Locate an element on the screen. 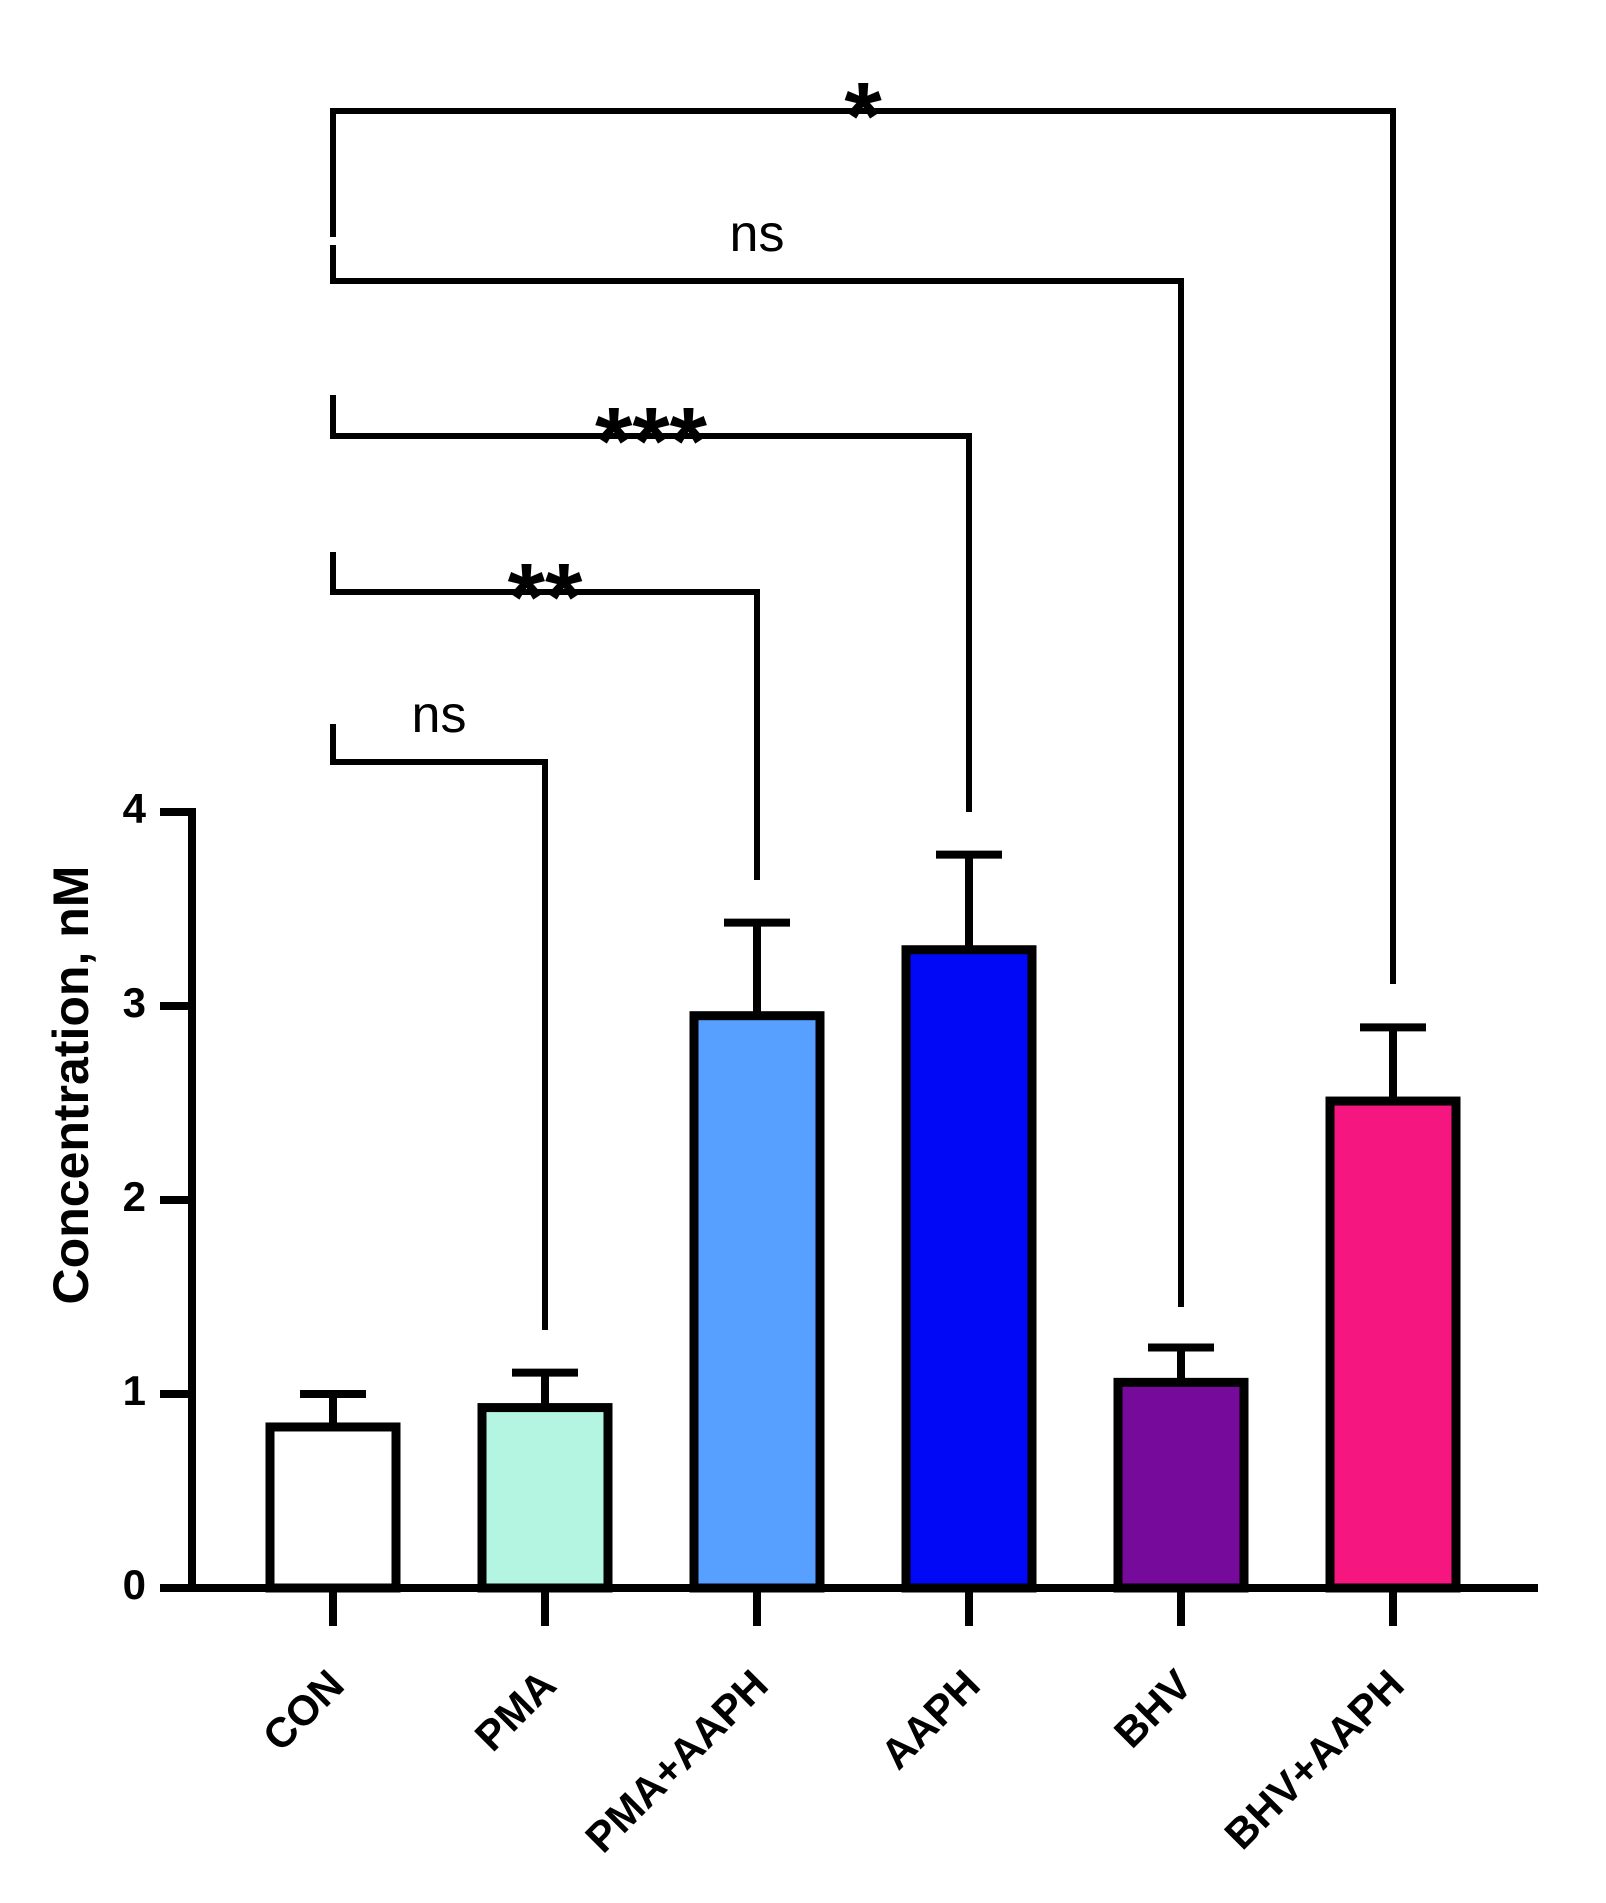 The image size is (1606, 1903). x-tick-label: PMA is located at coordinates (515, 1710).